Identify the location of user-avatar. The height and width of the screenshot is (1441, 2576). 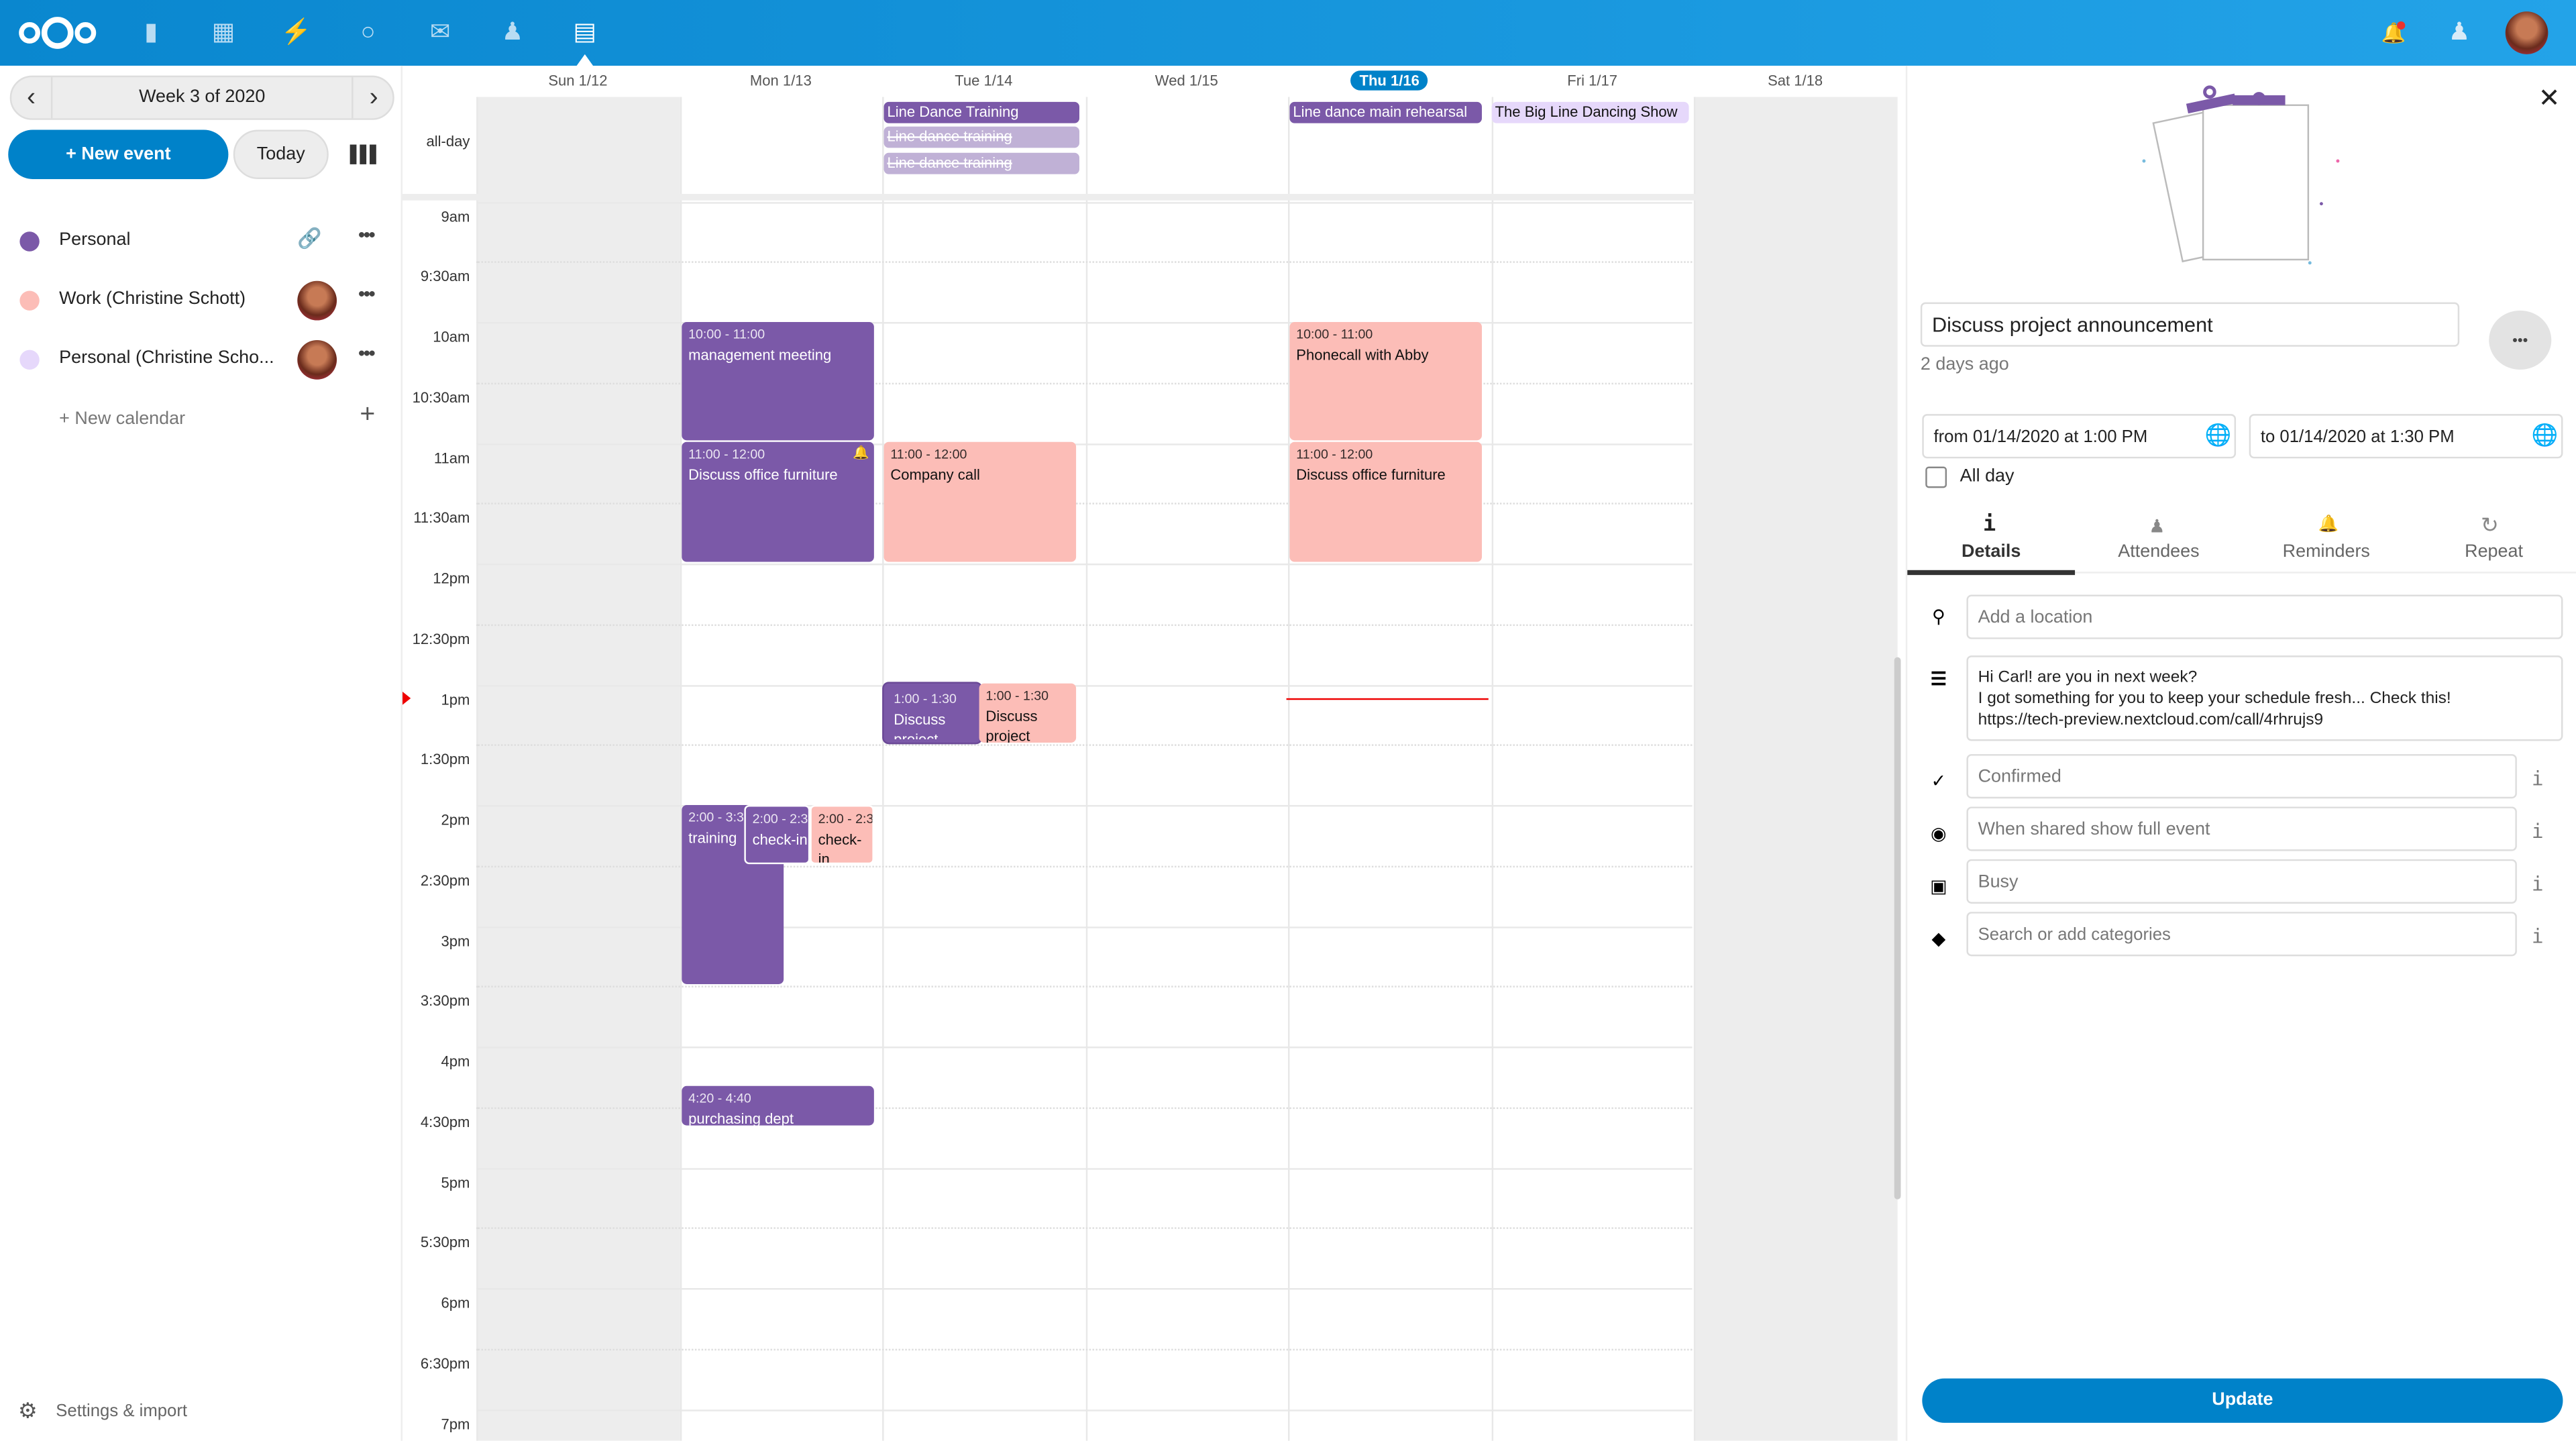
(2526, 32).